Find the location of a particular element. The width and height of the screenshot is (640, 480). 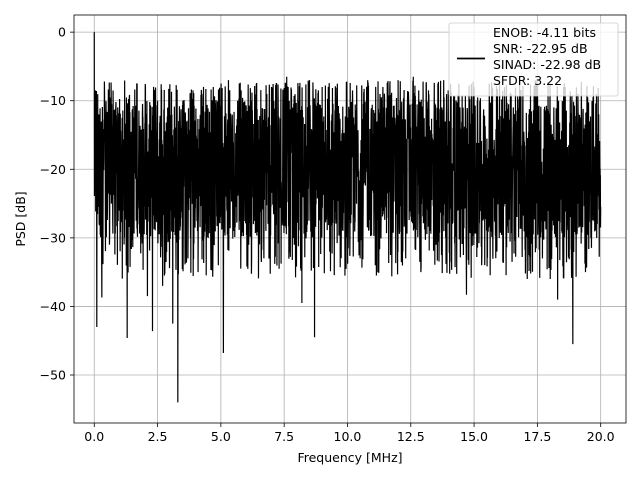

legend-box is located at coordinates (533, 59).